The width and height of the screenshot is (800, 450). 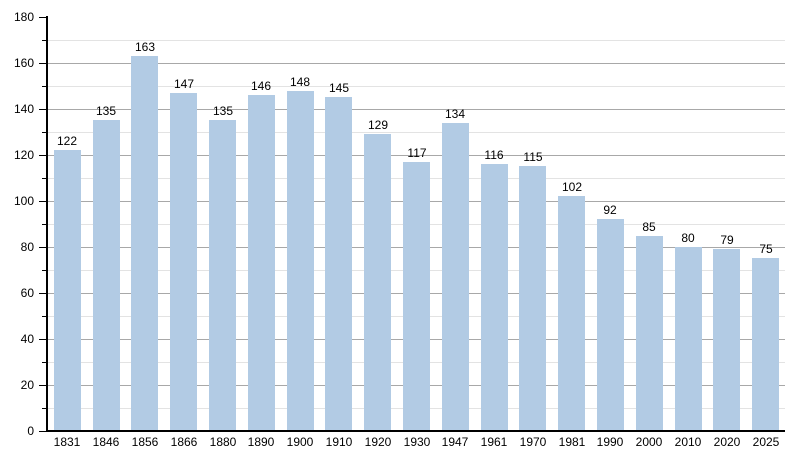 What do you see at coordinates (261, 86) in the screenshot?
I see `bar-value-label-1890: 146` at bounding box center [261, 86].